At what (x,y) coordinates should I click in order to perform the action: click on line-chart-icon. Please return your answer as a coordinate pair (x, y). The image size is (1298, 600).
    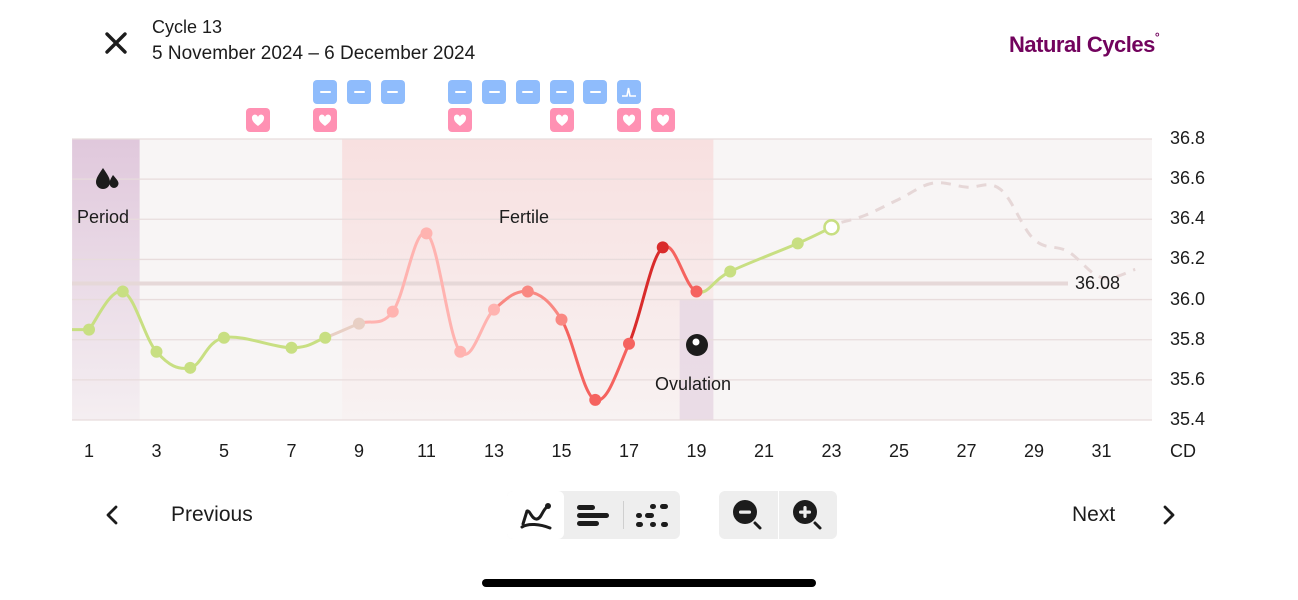
    Looking at the image, I should click on (535, 516).